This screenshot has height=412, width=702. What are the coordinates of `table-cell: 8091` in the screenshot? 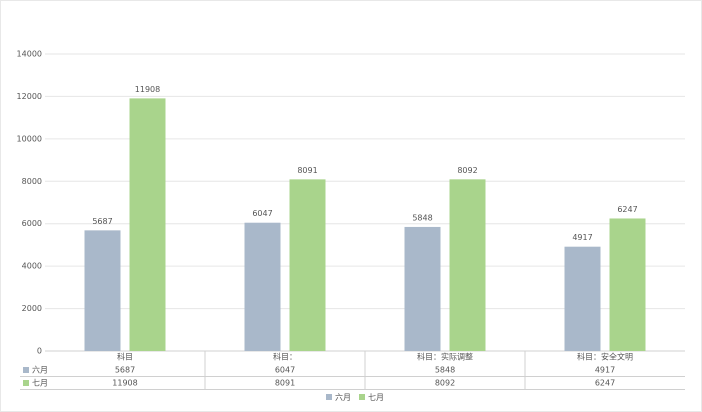 It's located at (285, 383).